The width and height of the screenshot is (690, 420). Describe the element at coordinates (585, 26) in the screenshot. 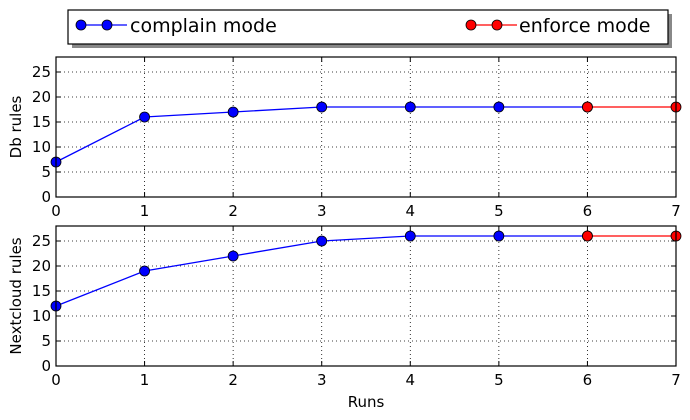

I see `legend-label-enforce: enforce mode` at that location.